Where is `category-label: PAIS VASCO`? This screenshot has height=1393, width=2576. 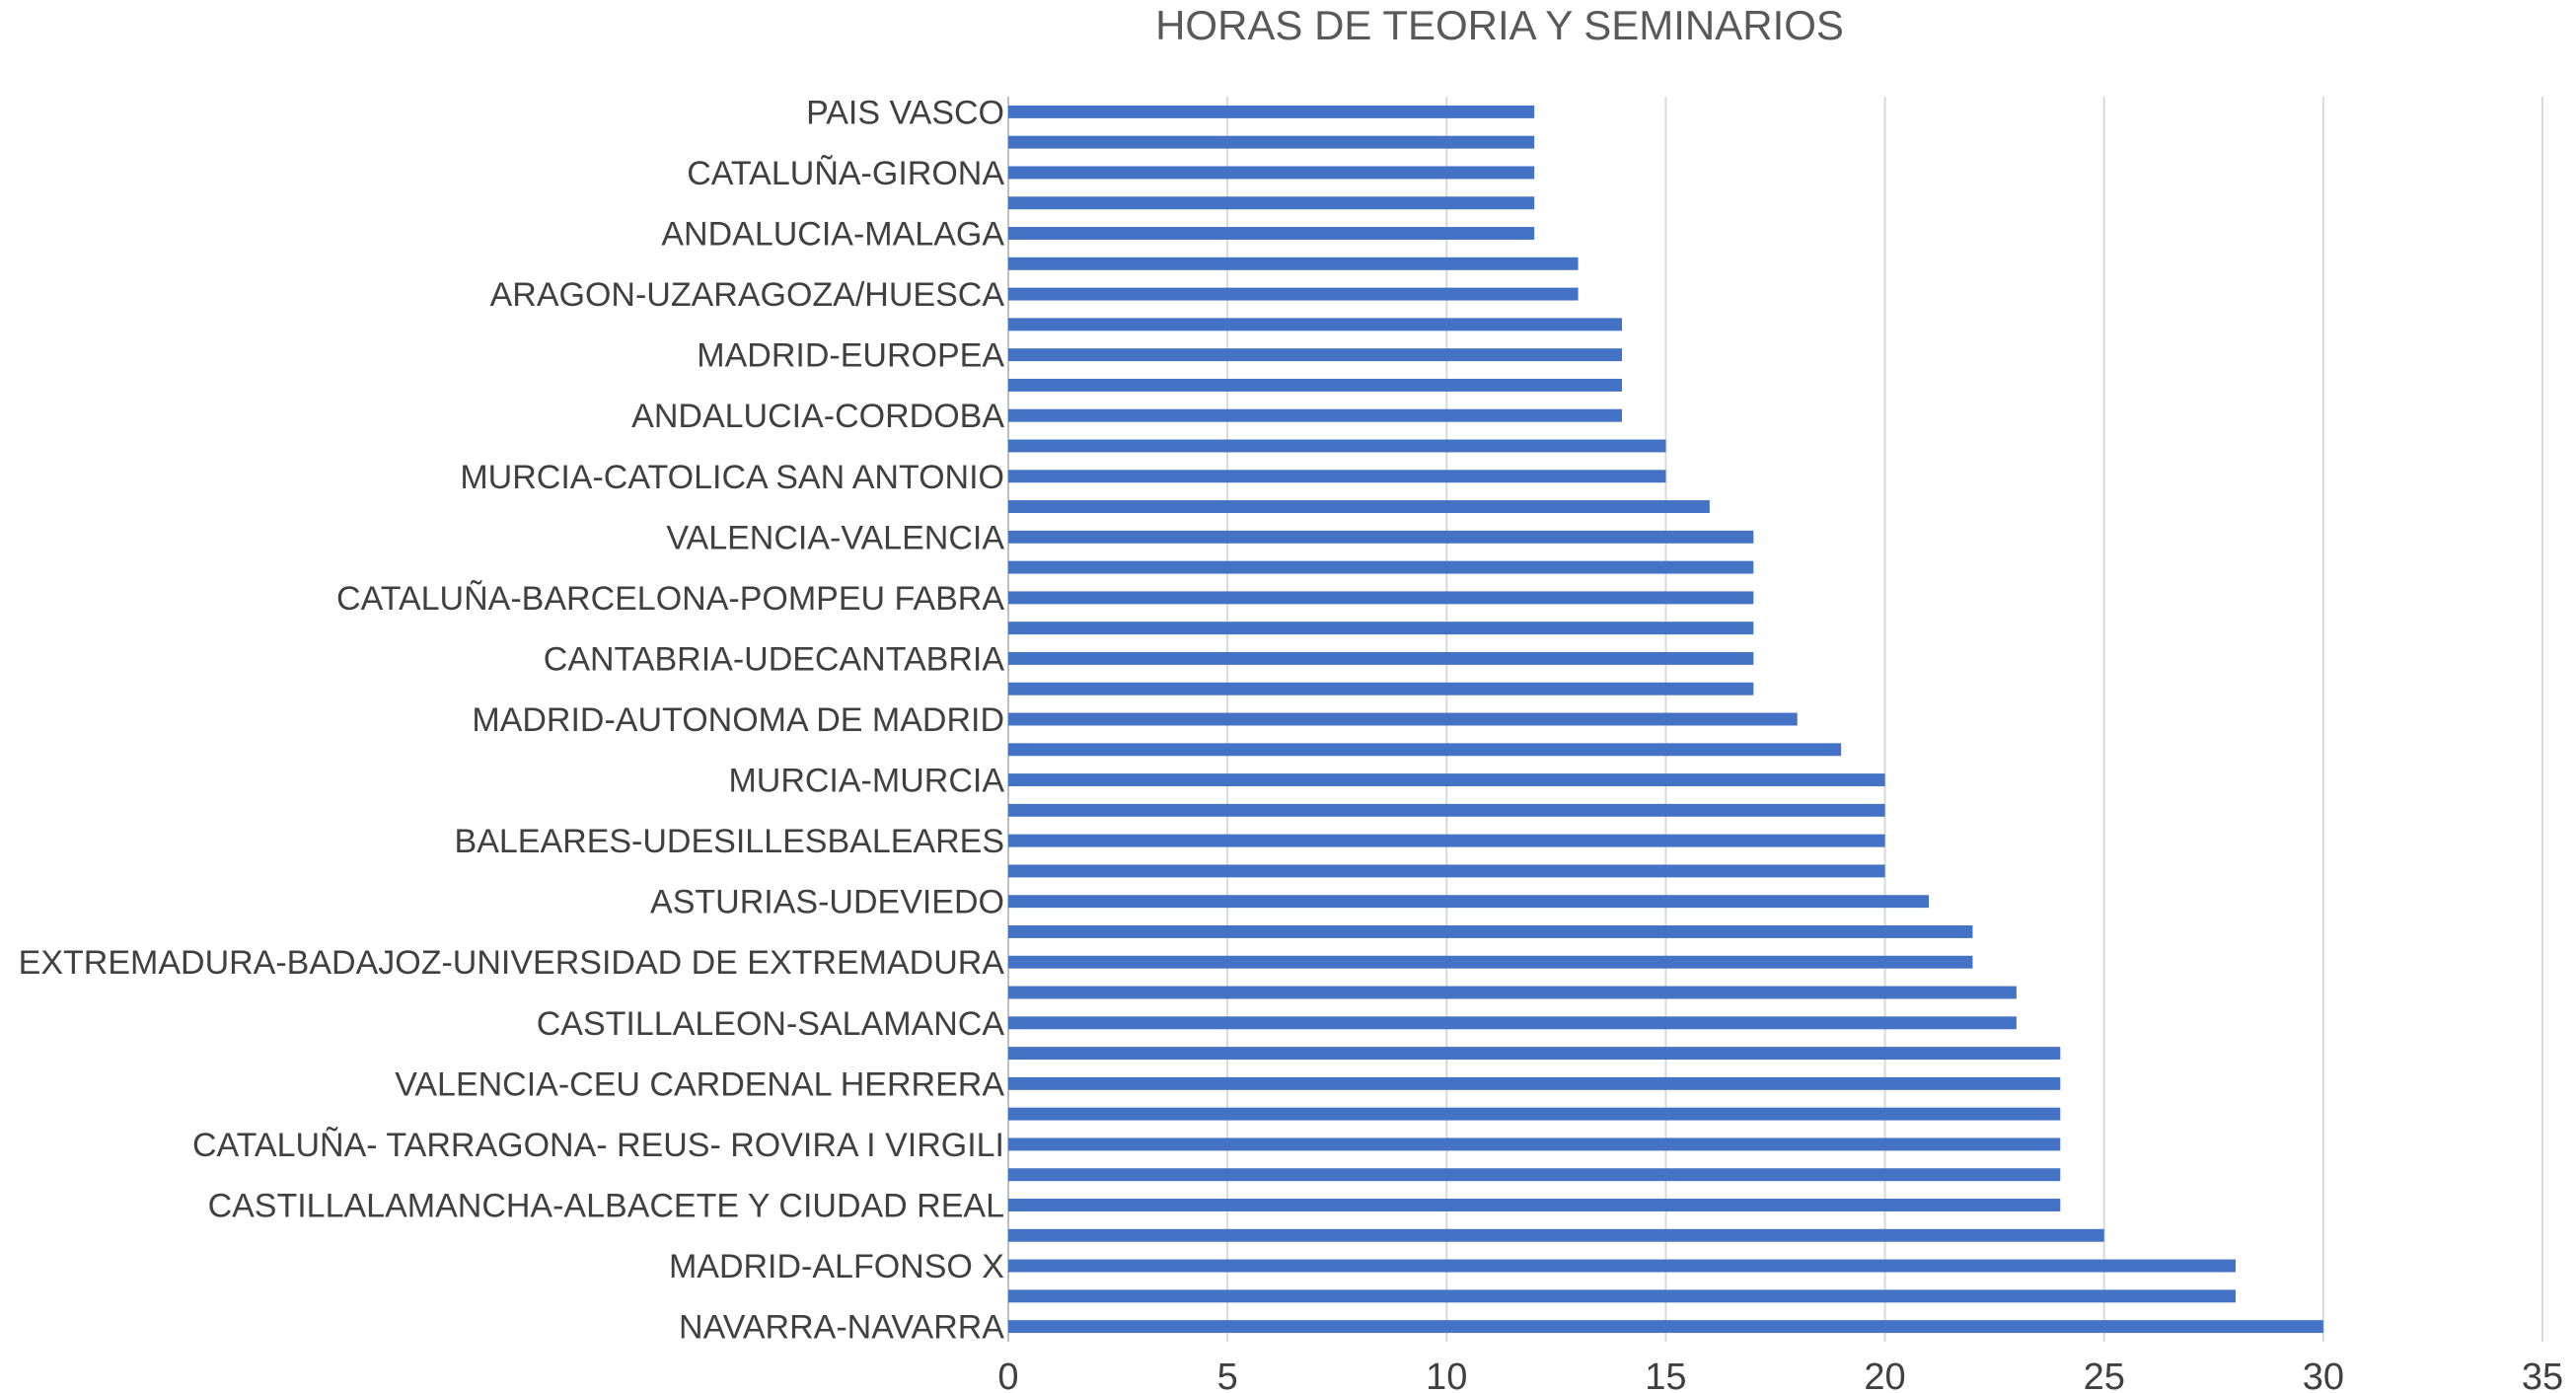 category-label: PAIS VASCO is located at coordinates (905, 113).